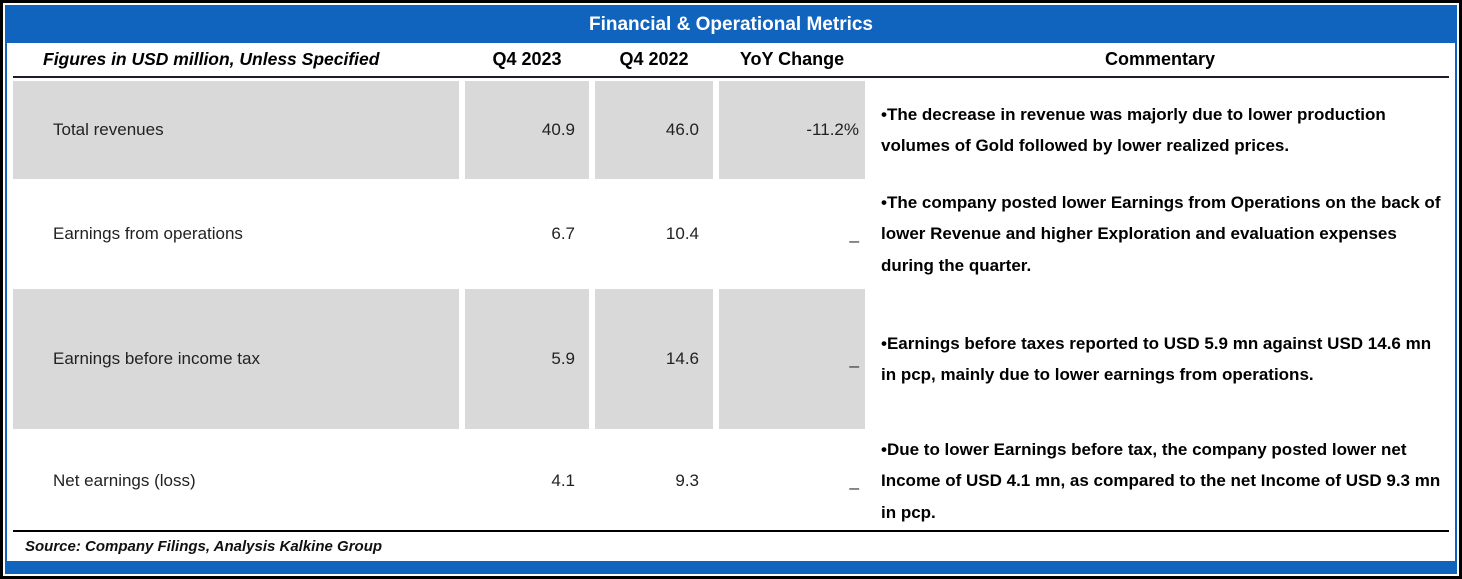  Describe the element at coordinates (731, 25) in the screenshot. I see `table-title: Financial & Operational Metrics` at that location.